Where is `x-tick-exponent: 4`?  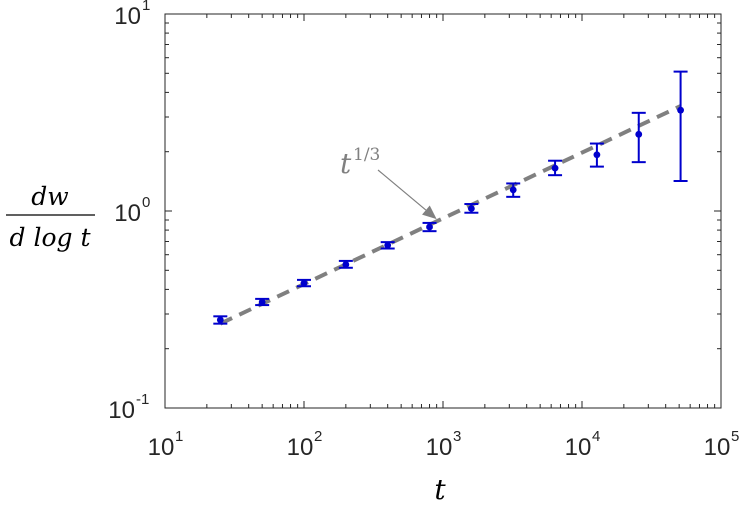
x-tick-exponent: 4 is located at coordinates (596, 436).